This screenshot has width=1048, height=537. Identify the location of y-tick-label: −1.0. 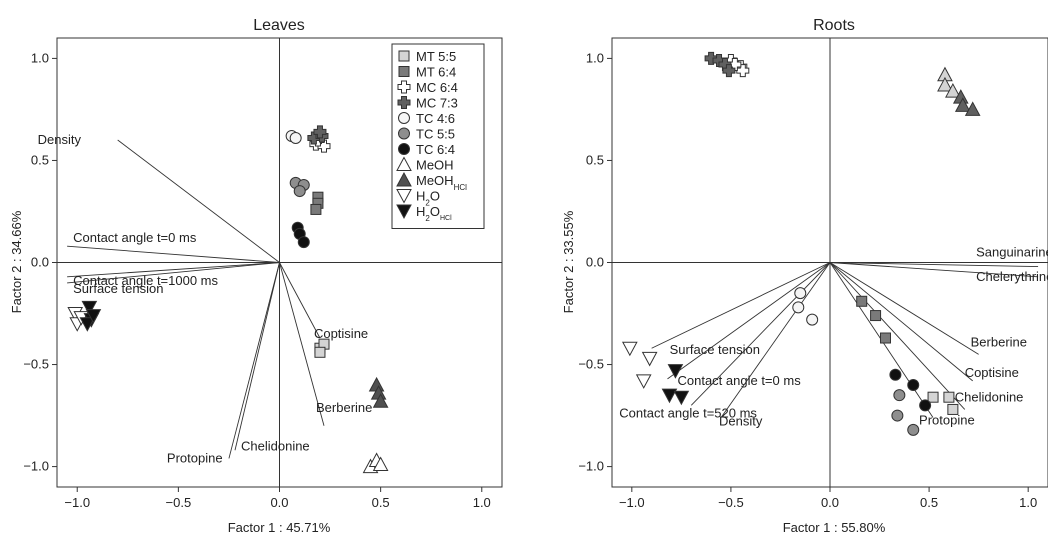
(36, 466).